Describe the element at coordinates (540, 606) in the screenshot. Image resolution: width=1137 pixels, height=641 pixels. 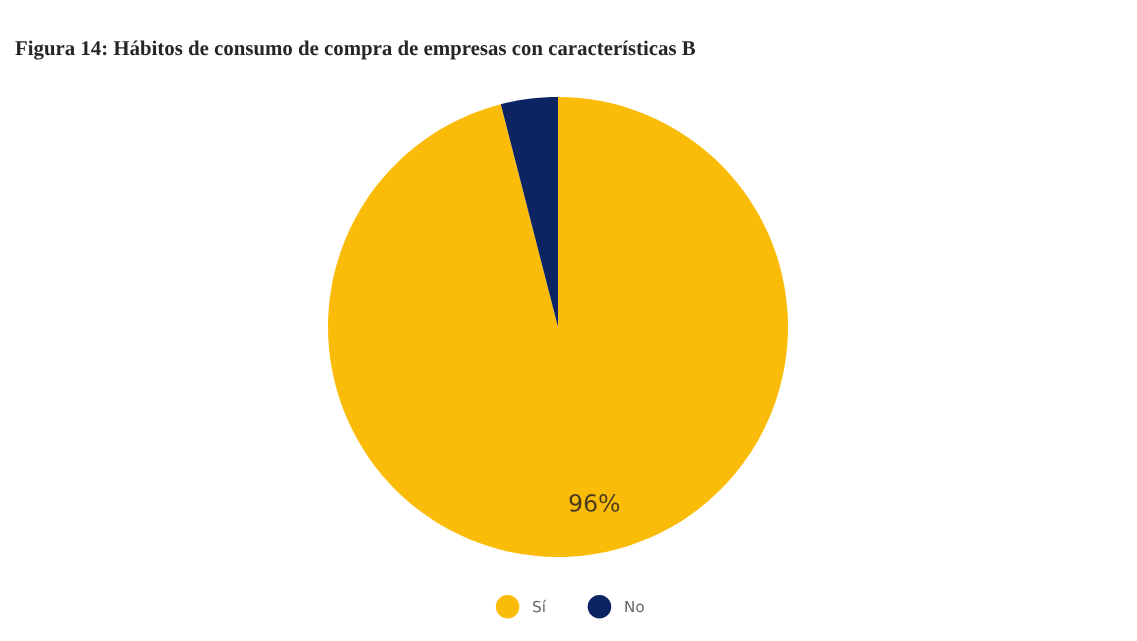
I see `legend-label: Sí` at that location.